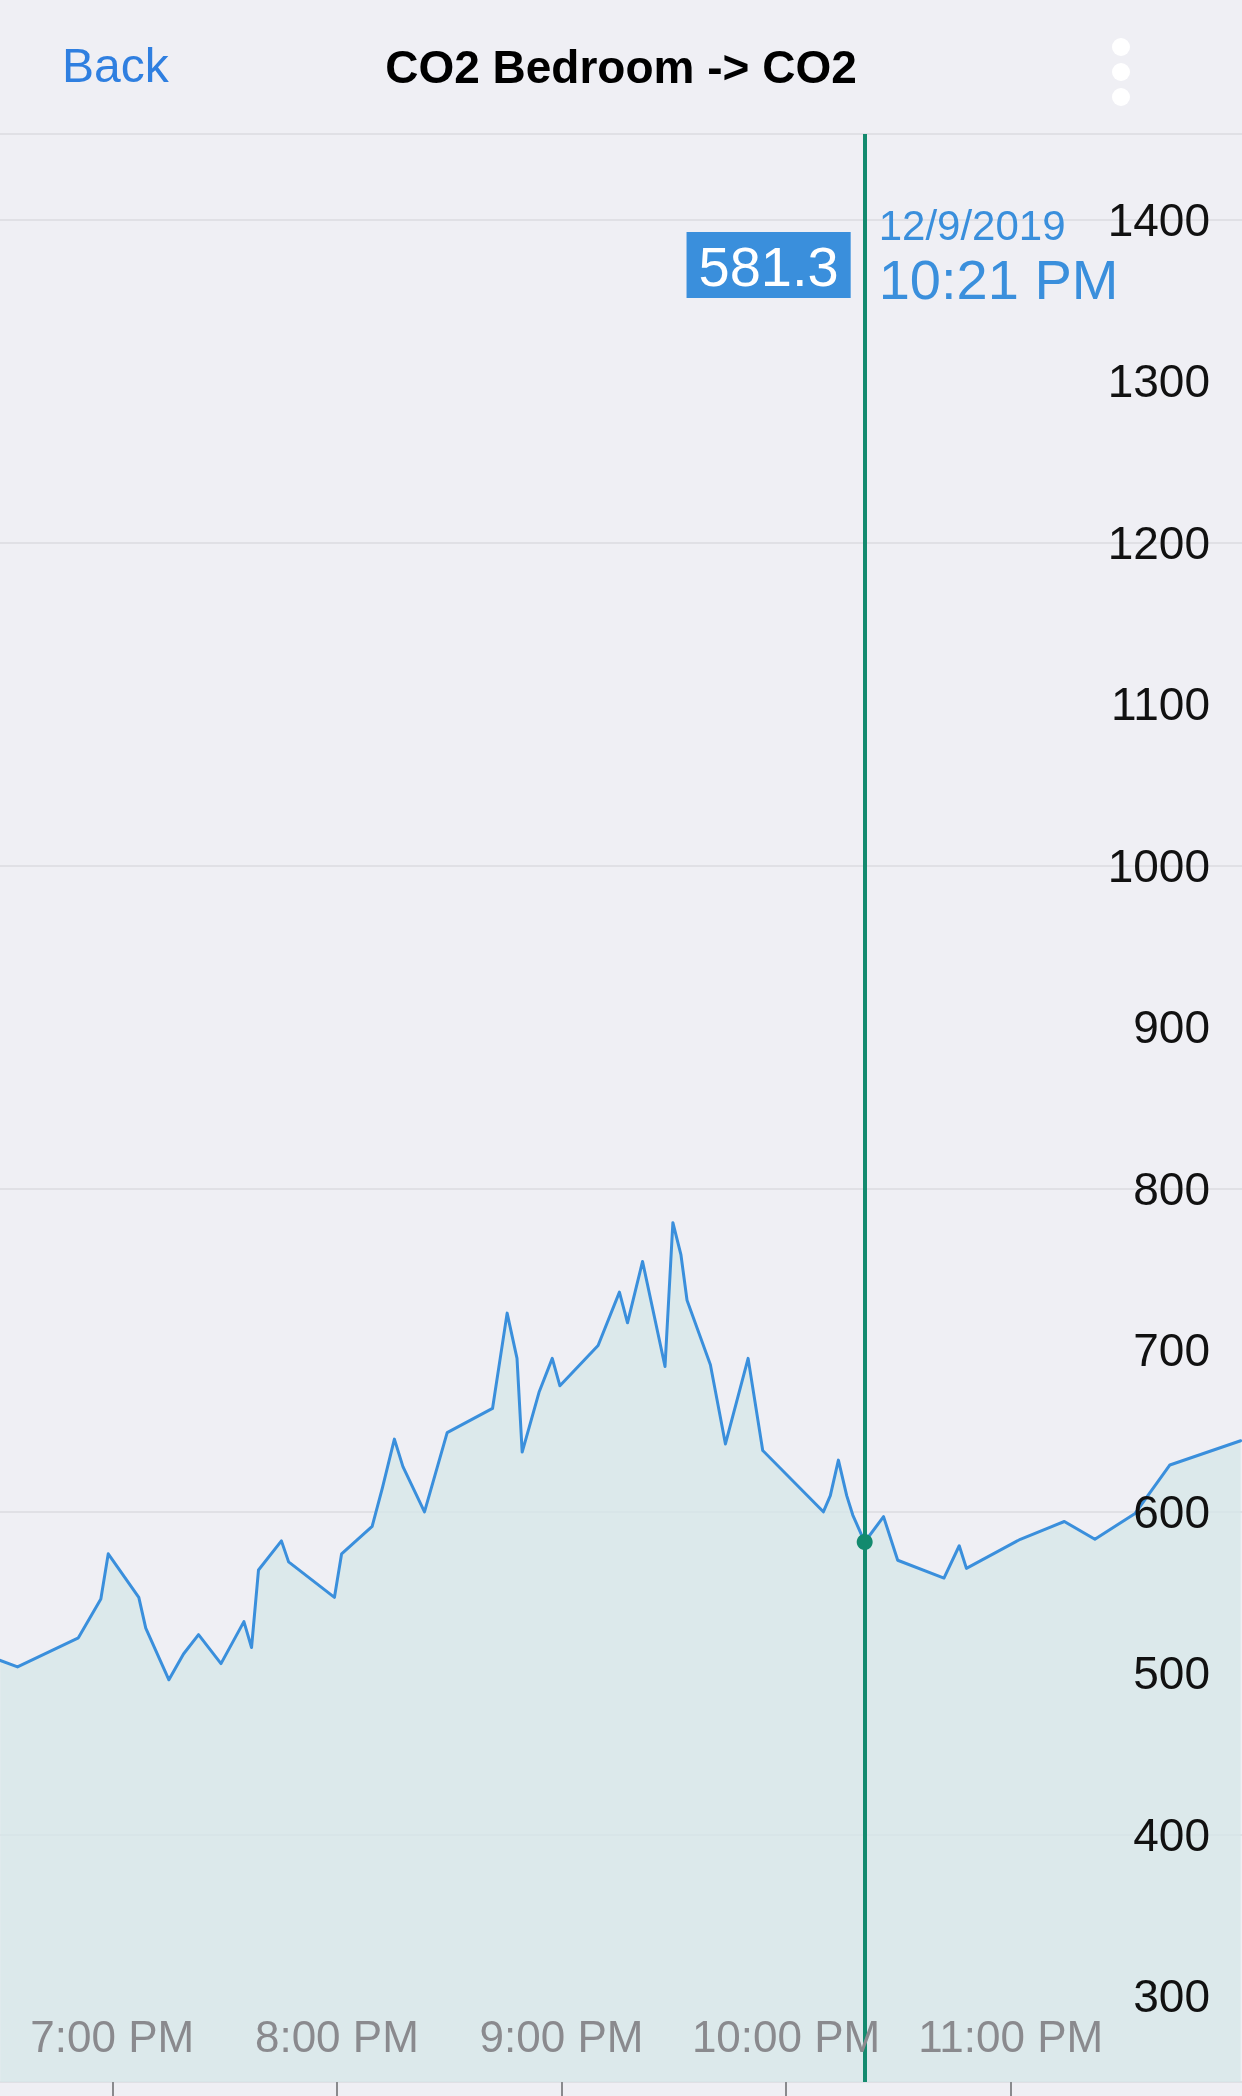 This screenshot has height=2096, width=1242. I want to click on annotation: 12/9/2019, so click(972, 225).